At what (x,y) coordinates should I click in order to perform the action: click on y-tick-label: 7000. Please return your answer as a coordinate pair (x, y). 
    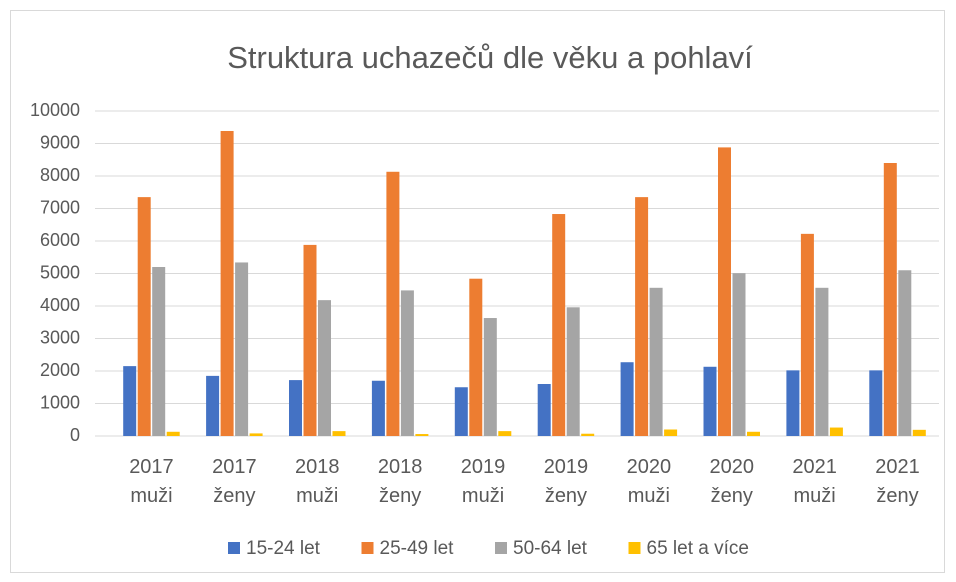
    Looking at the image, I should click on (60, 207).